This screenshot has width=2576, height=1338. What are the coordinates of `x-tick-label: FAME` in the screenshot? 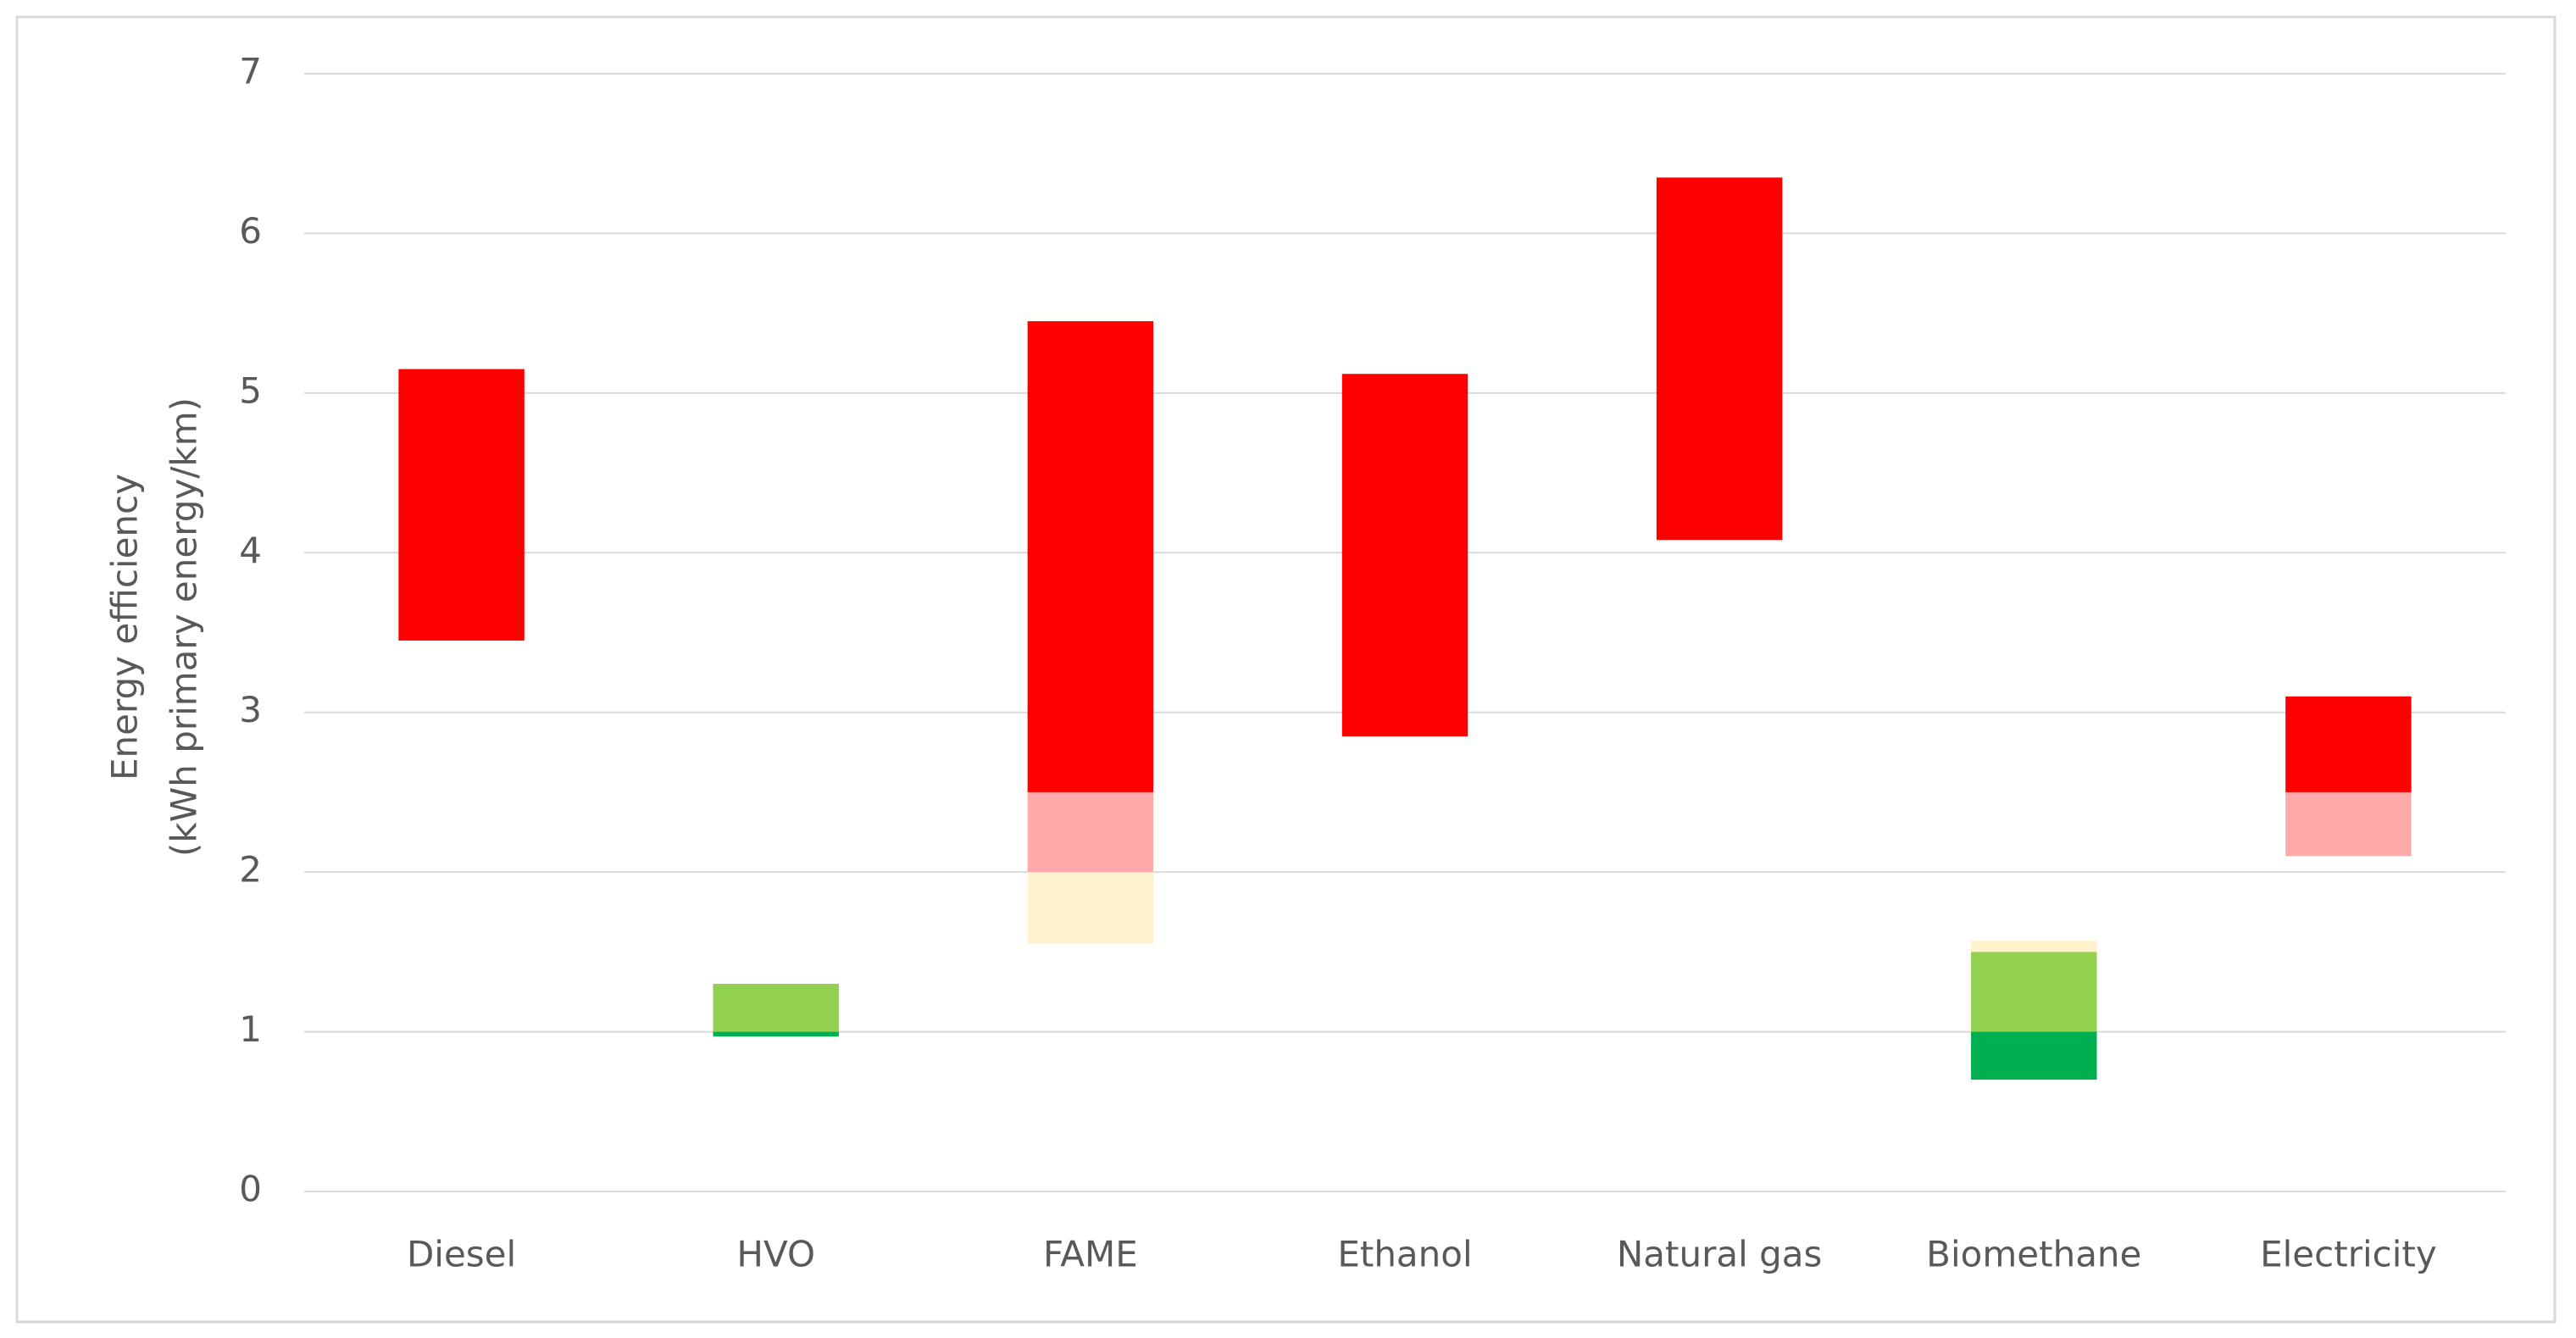 It's located at (1090, 1254).